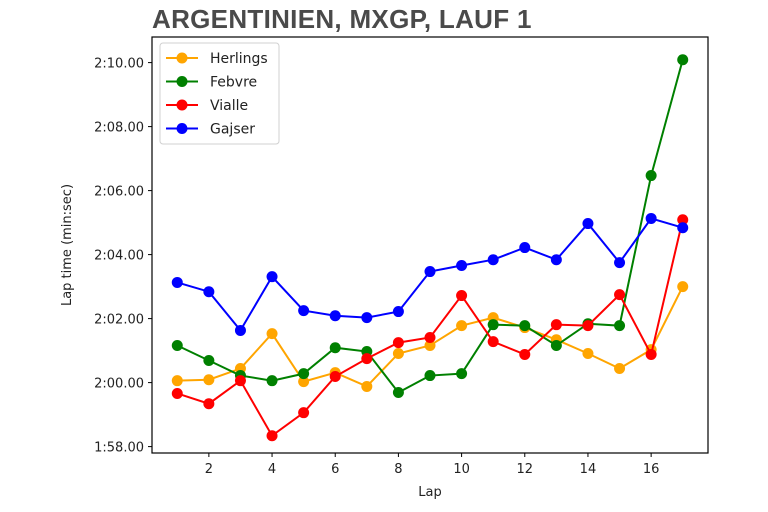 This screenshot has width=768, height=512. I want to click on legend-label: Herlings, so click(239, 59).